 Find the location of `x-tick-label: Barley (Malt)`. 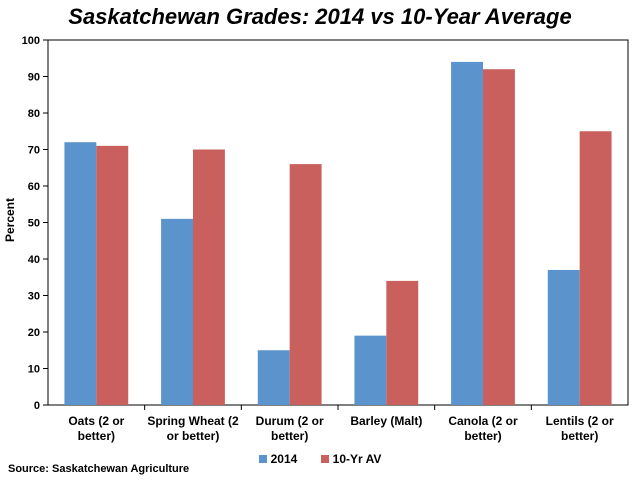

x-tick-label: Barley (Malt) is located at coordinates (386, 421).